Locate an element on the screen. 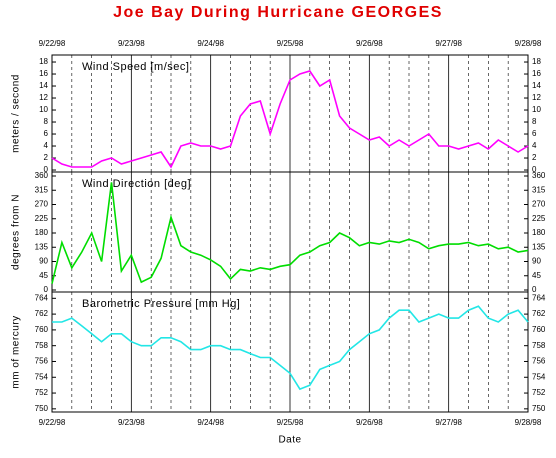  y-tick-label-right: 754 is located at coordinates (539, 376).